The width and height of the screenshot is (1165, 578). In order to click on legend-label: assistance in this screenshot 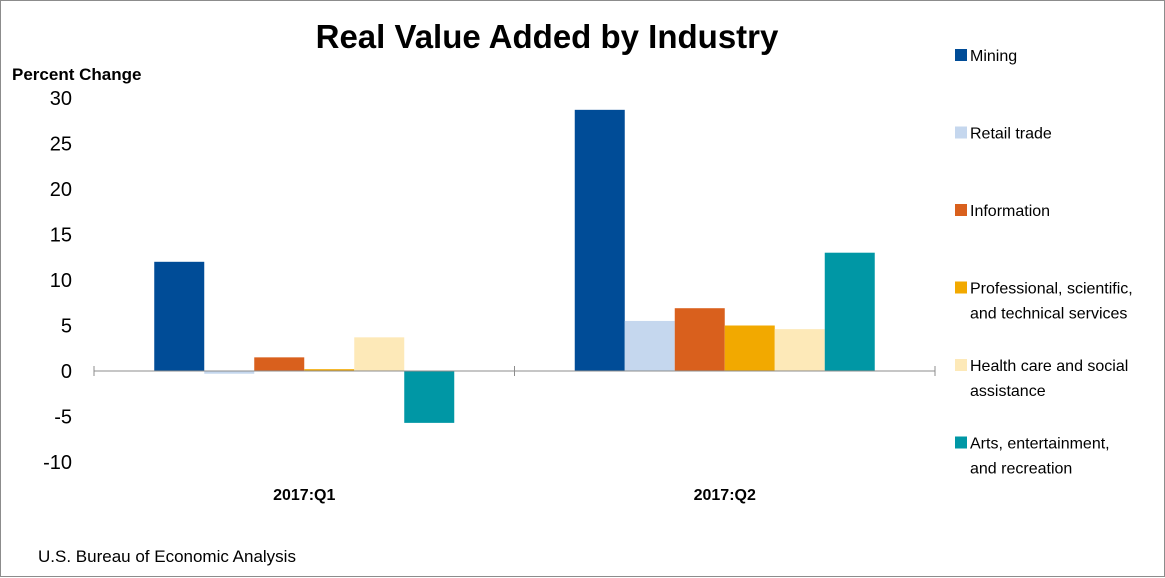, I will do `click(1008, 391)`.